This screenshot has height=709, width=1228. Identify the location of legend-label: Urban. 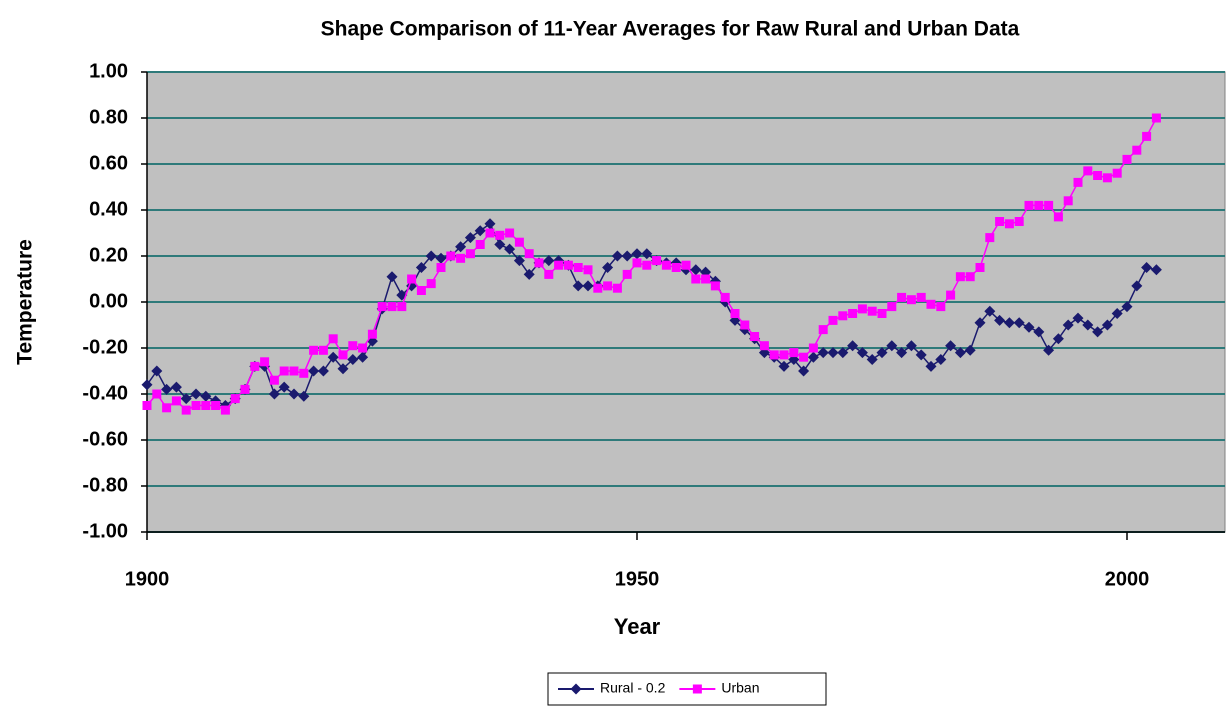
(740, 688).